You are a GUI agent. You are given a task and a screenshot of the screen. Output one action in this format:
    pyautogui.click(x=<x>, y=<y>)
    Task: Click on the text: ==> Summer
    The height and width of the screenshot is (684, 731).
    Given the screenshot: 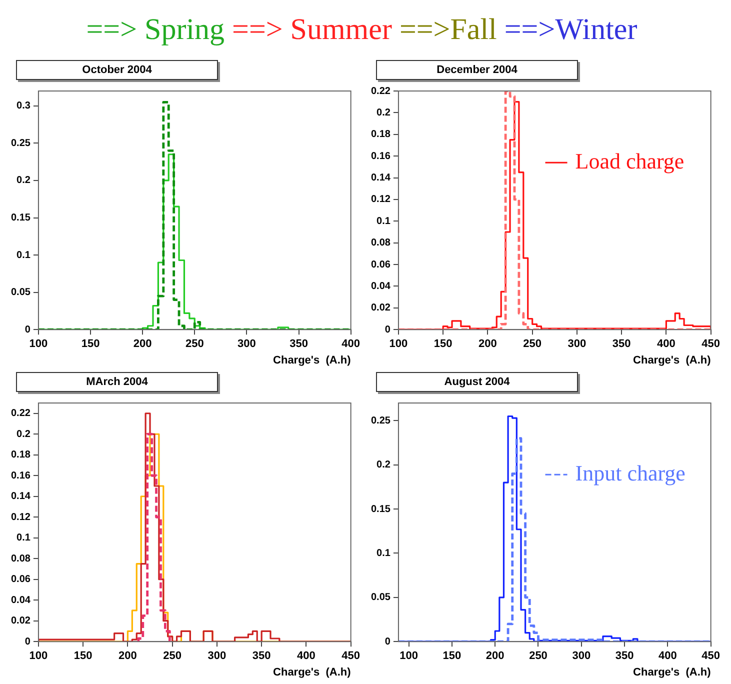 What is the action you would take?
    pyautogui.click(x=312, y=29)
    